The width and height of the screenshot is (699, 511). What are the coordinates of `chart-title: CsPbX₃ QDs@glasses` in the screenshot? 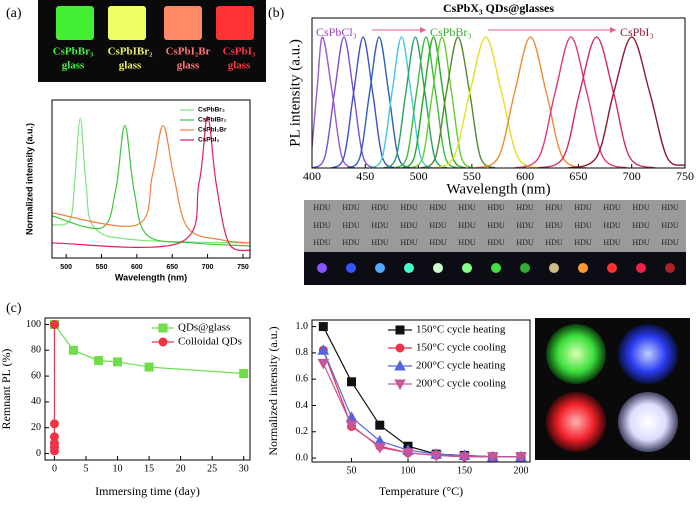 It's located at (498, 8).